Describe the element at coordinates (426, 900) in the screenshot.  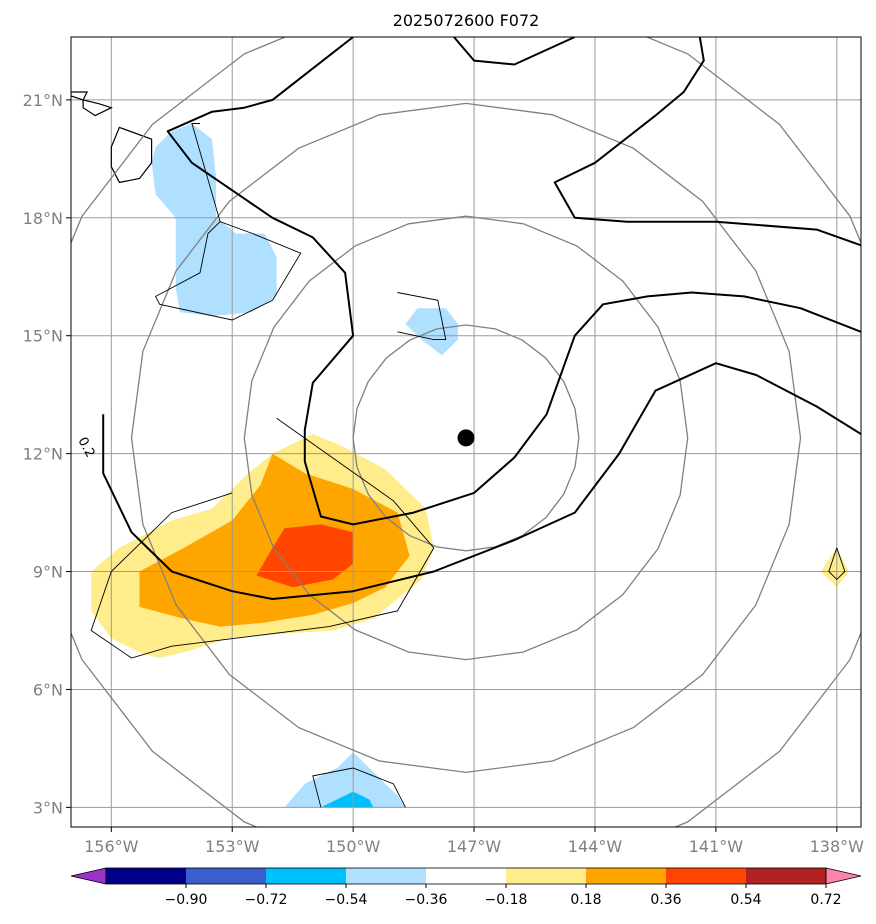
I see `colorbar-tick-label-3: −0.36` at that location.